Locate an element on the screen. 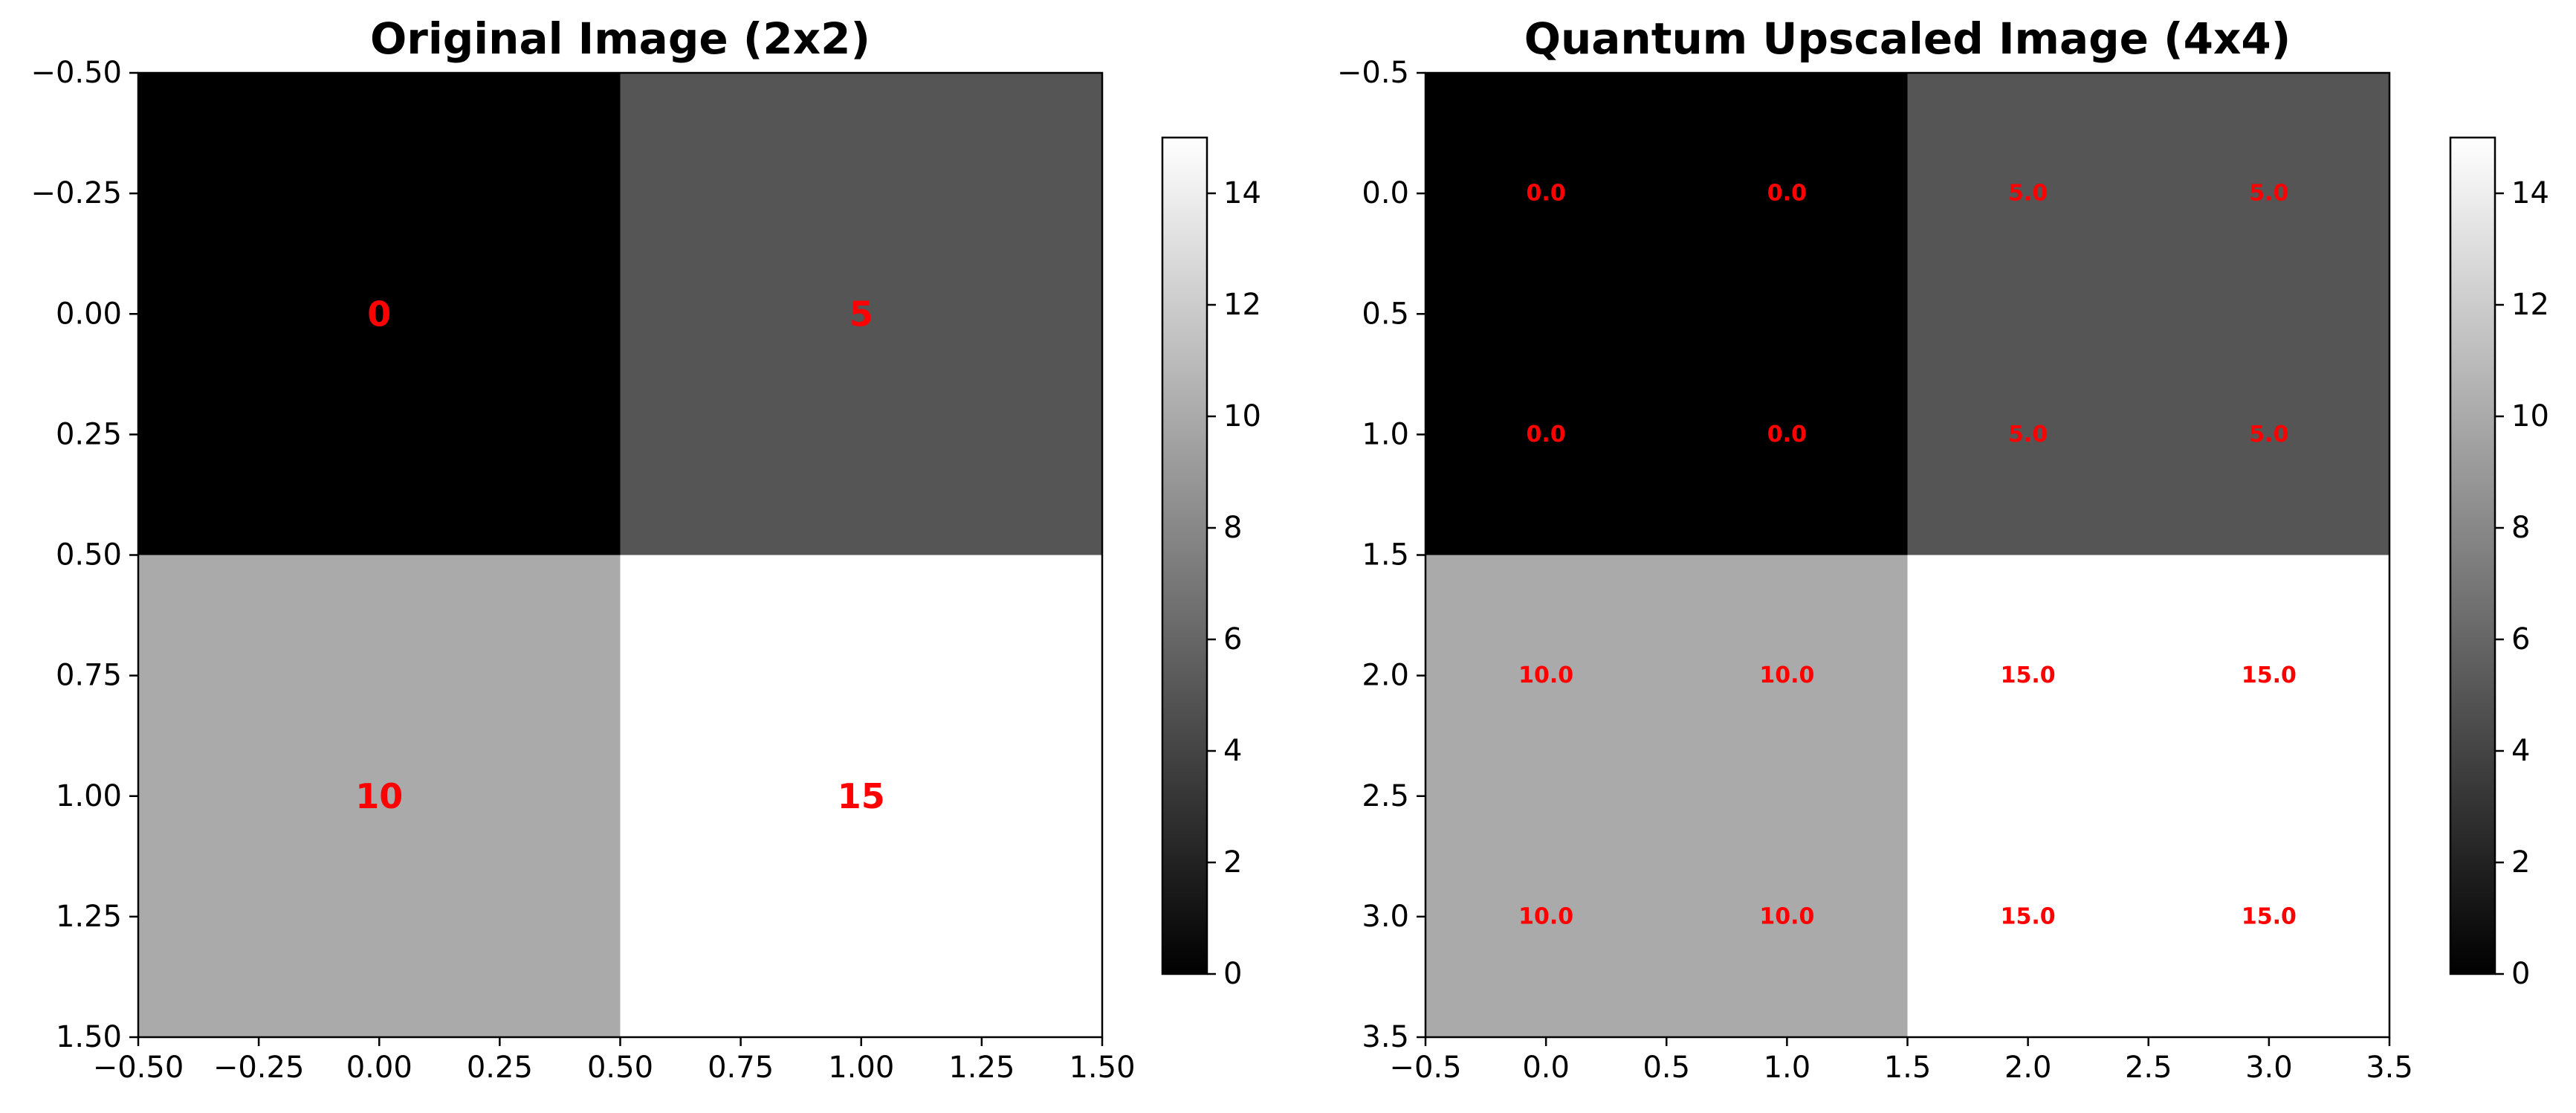 The image size is (2576, 1113). cell-value-label: 15 is located at coordinates (862, 796).